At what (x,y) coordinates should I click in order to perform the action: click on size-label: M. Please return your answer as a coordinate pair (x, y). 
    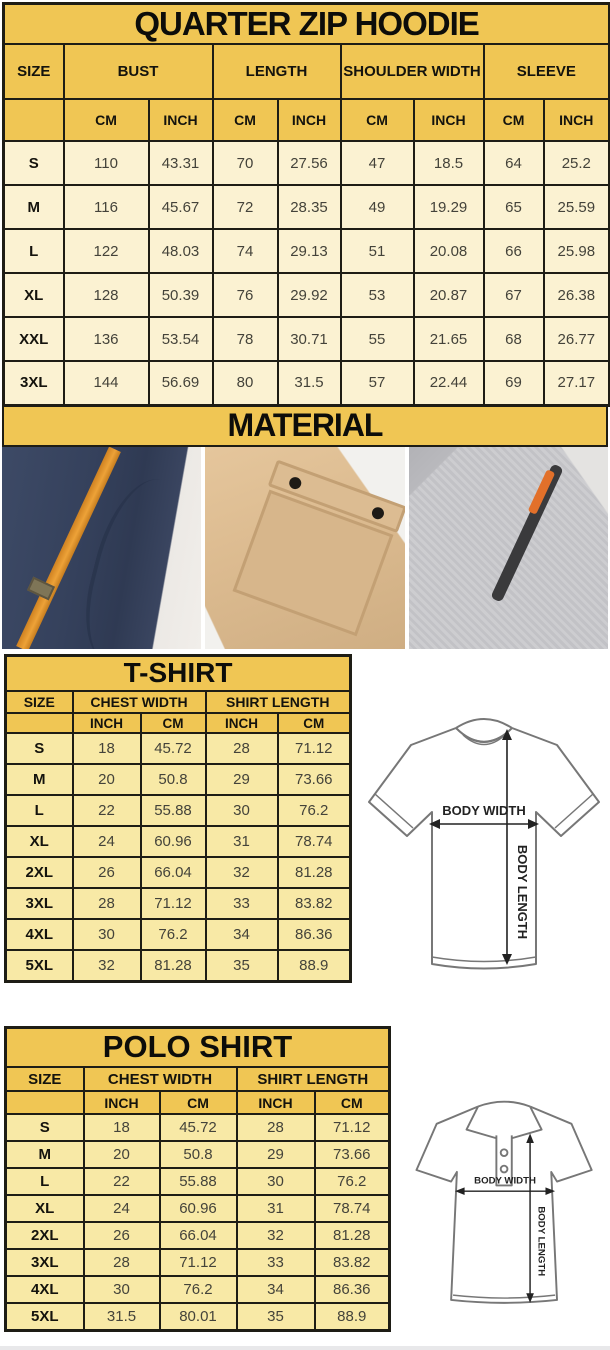
    Looking at the image, I should click on (33, 207).